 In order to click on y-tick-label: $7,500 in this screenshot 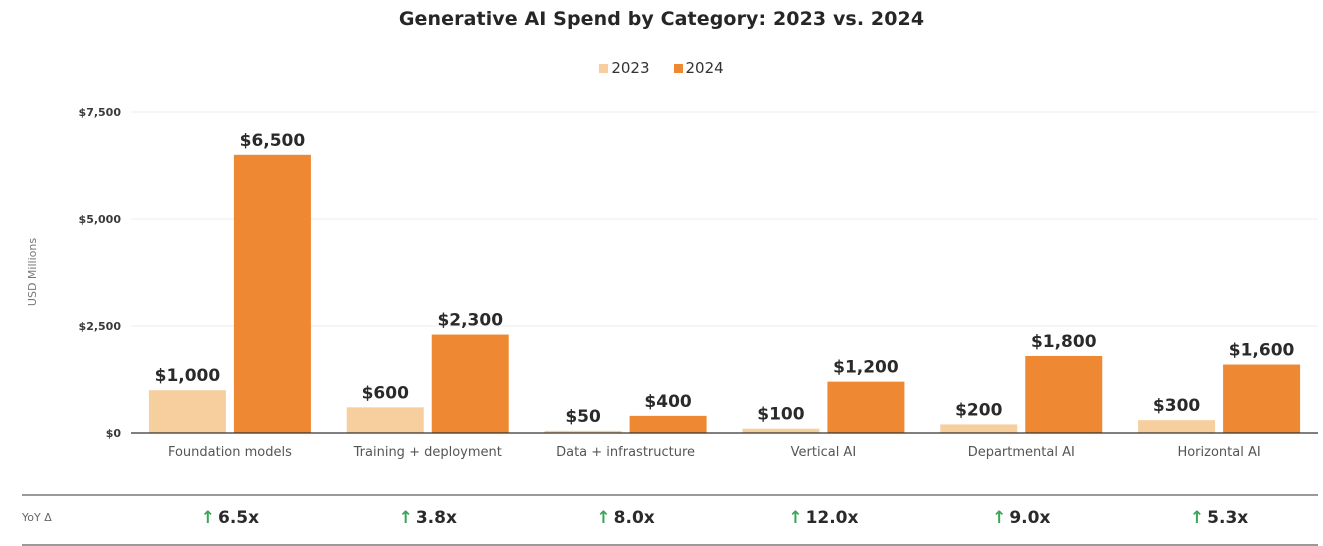, I will do `click(100, 112)`.